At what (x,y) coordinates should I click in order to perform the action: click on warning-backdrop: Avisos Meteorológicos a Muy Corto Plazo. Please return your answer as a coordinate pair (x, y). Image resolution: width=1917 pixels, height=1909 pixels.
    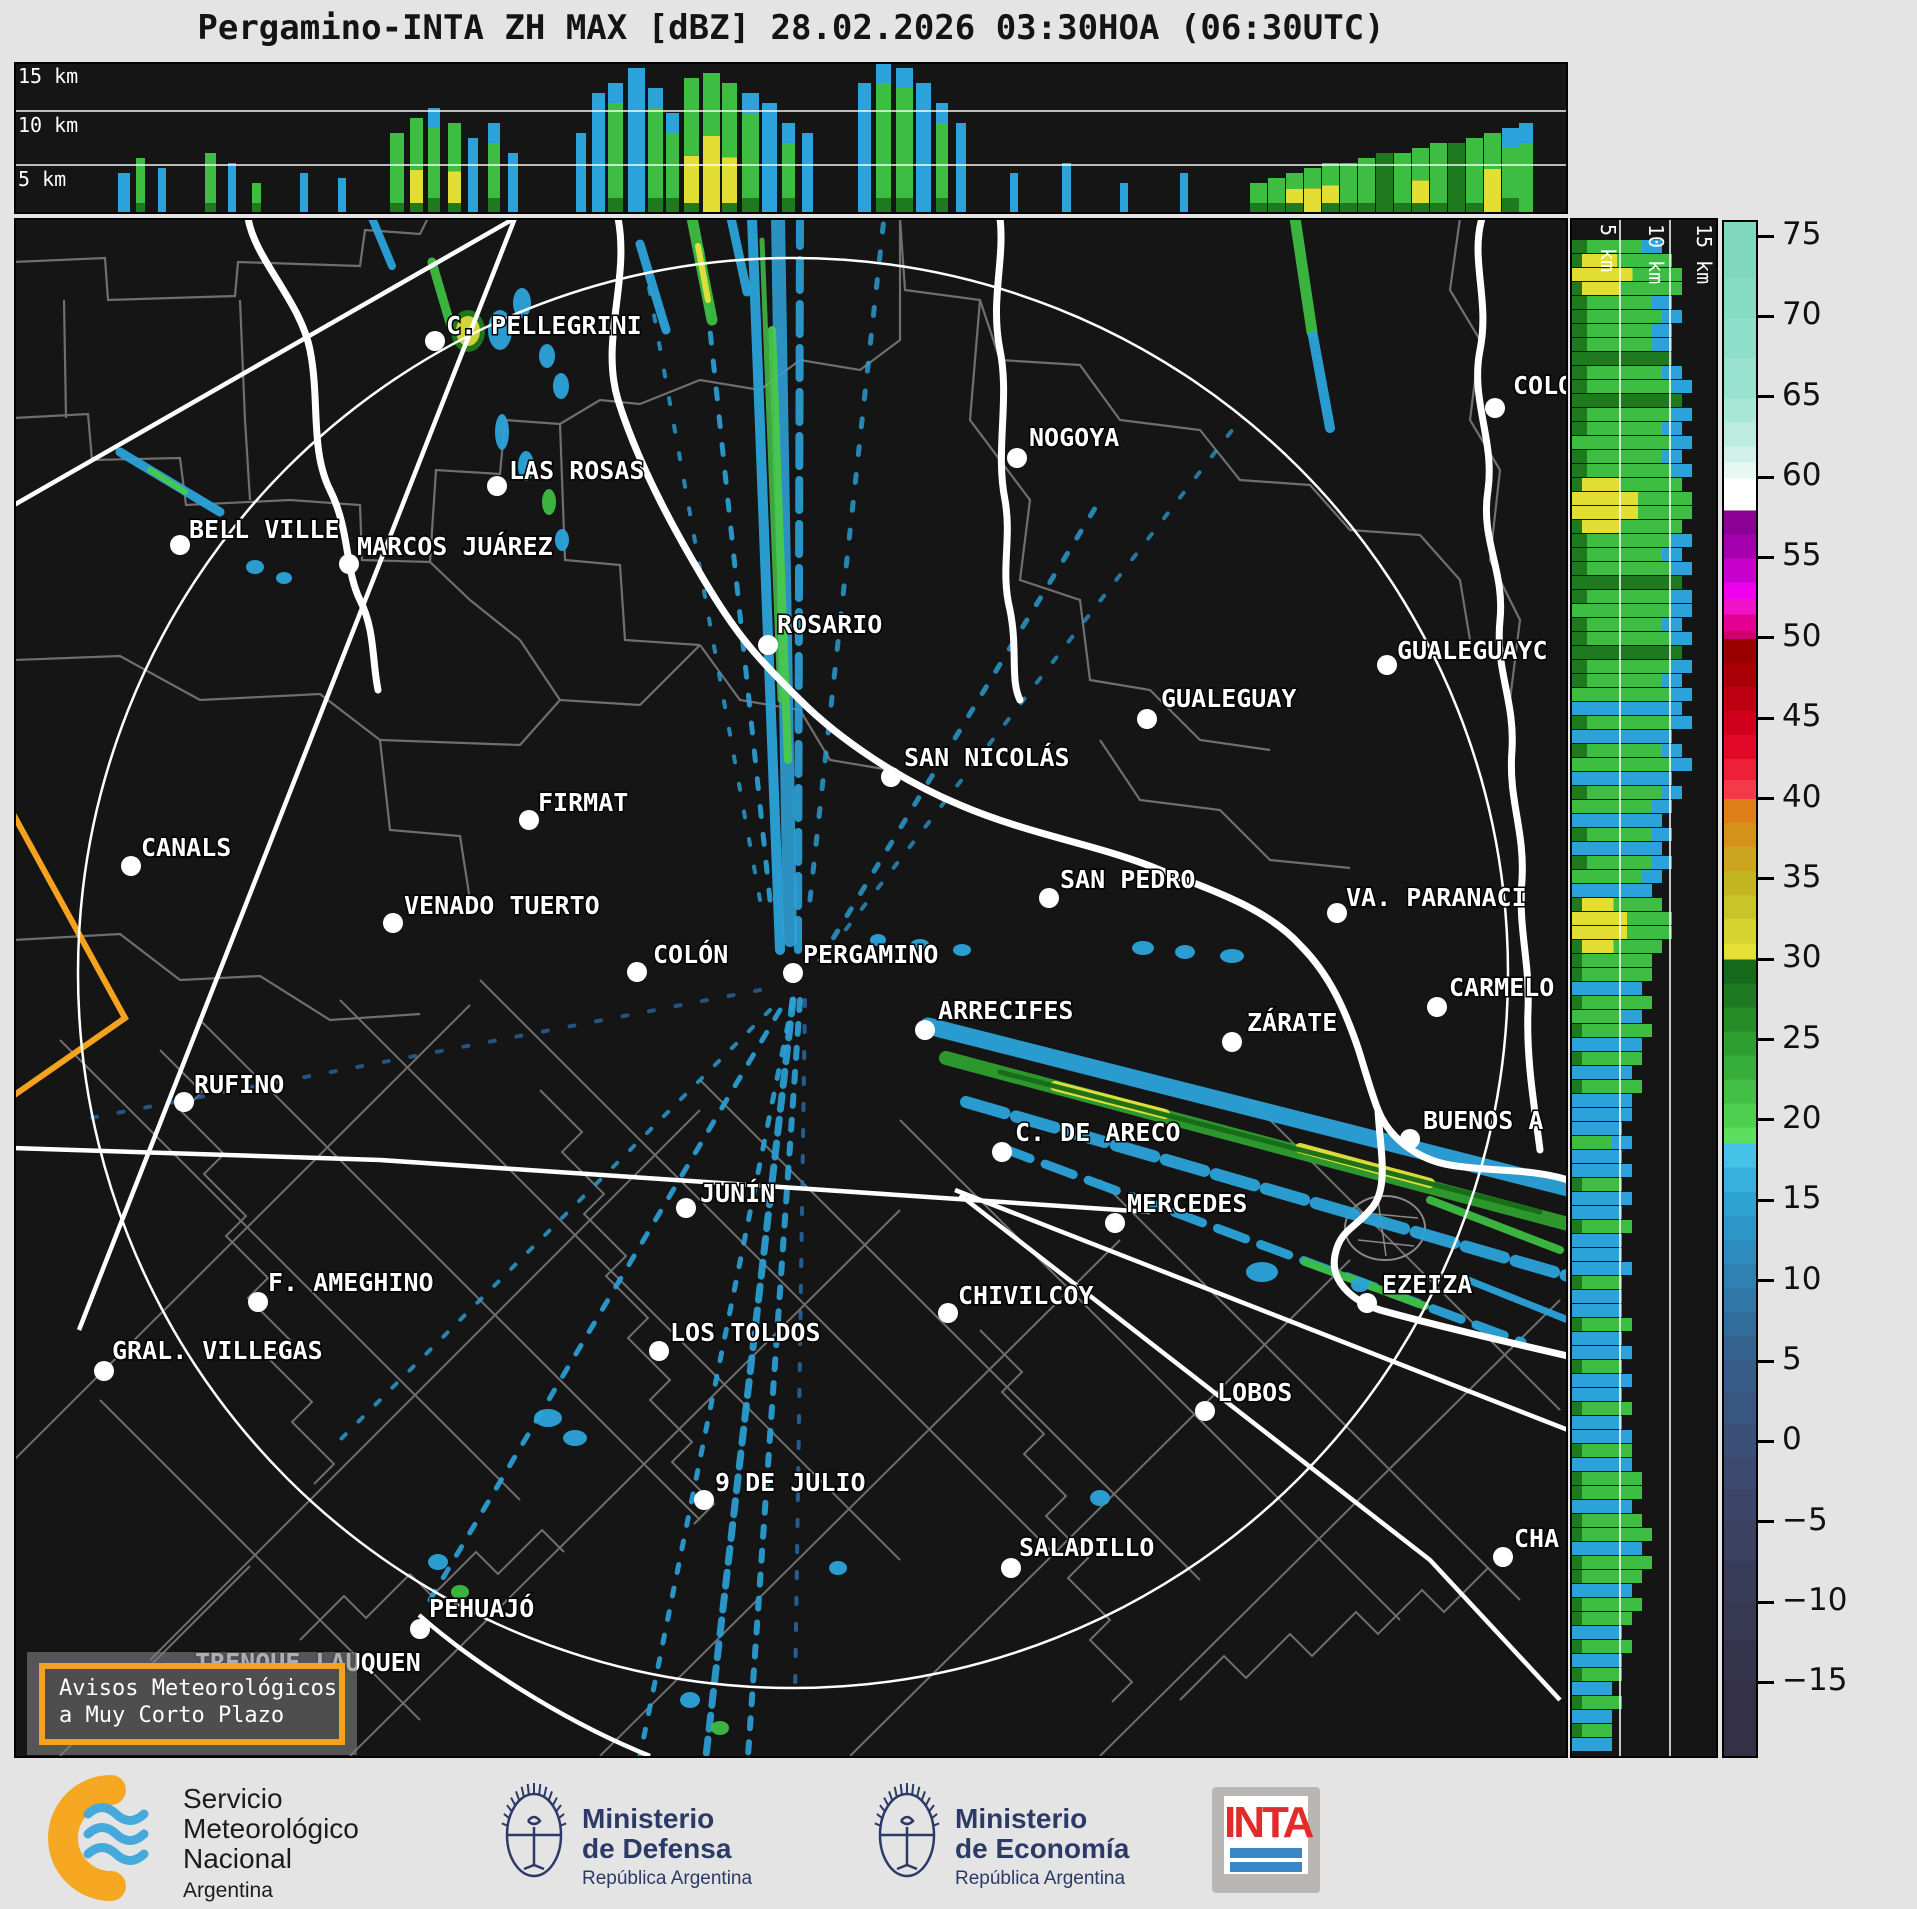
    Looking at the image, I should click on (192, 1703).